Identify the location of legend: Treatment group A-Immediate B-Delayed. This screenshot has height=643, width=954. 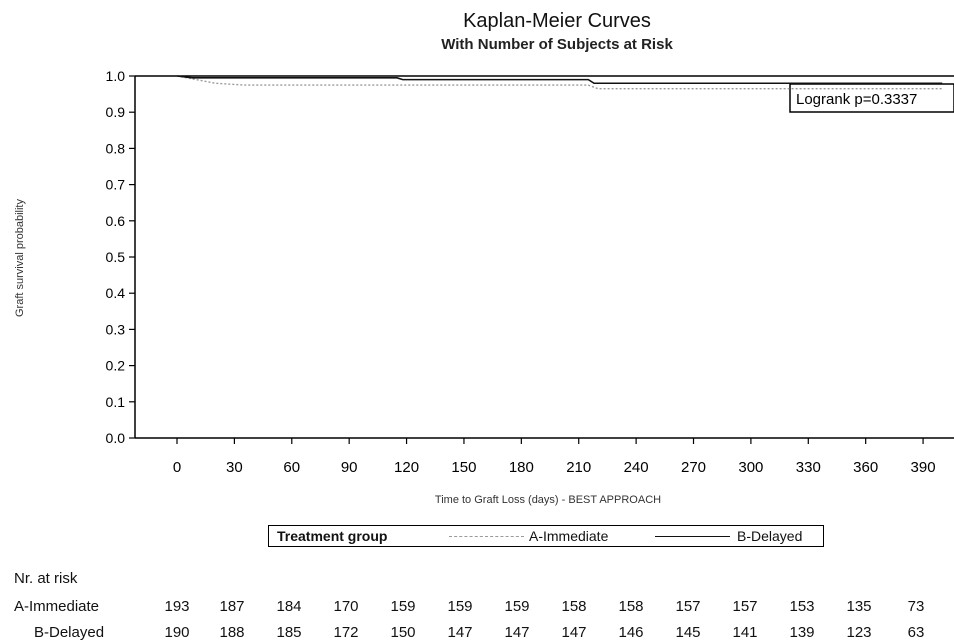
(546, 536).